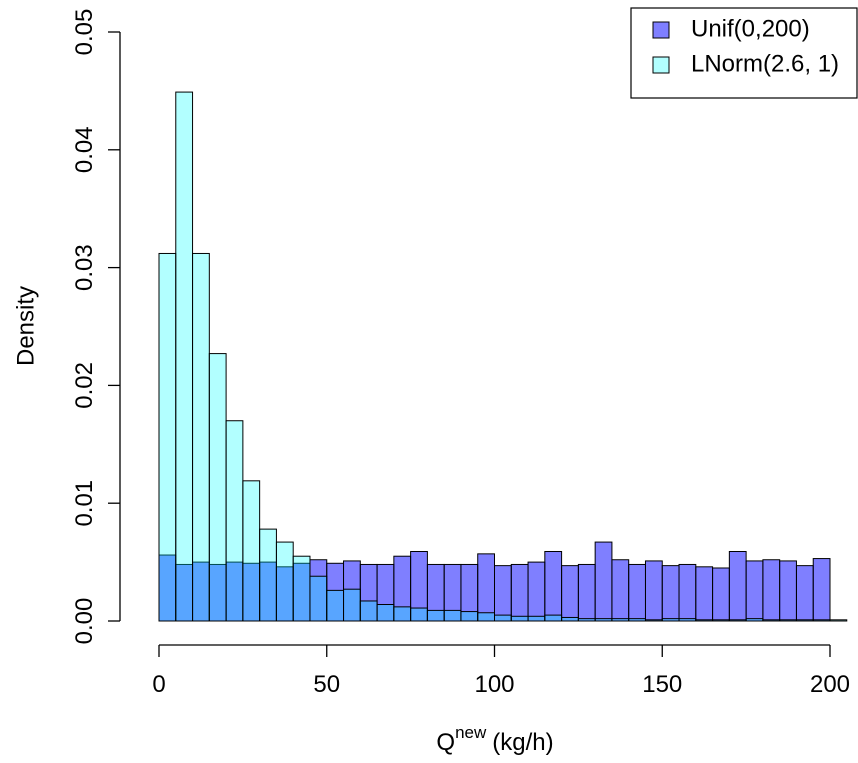 The image size is (858, 763). Describe the element at coordinates (84, 621) in the screenshot. I see `y-tick-label: 0.00` at that location.